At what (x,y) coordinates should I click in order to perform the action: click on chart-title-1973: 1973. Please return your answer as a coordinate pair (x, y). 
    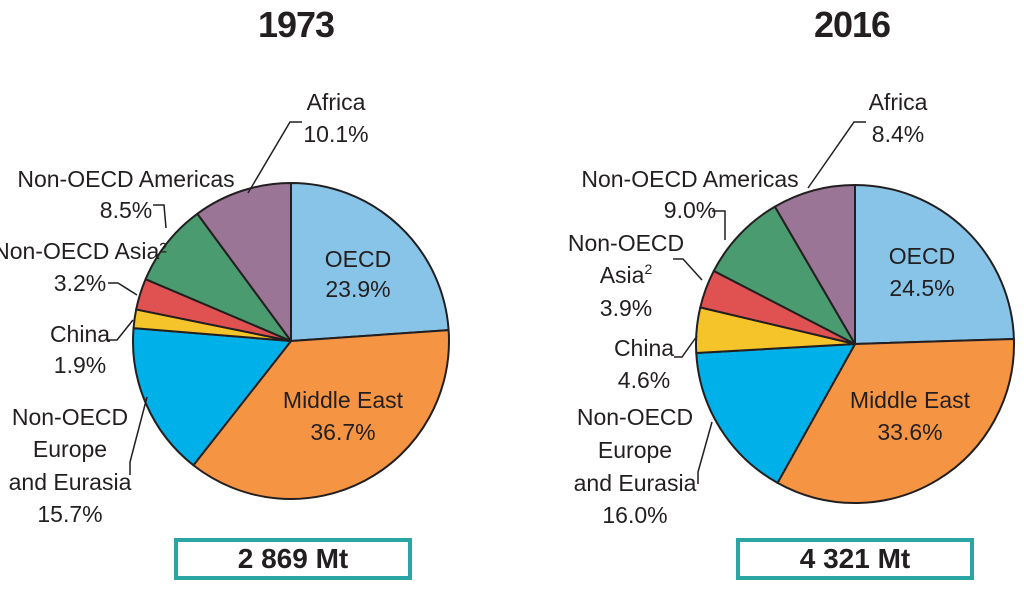
    Looking at the image, I should click on (296, 24).